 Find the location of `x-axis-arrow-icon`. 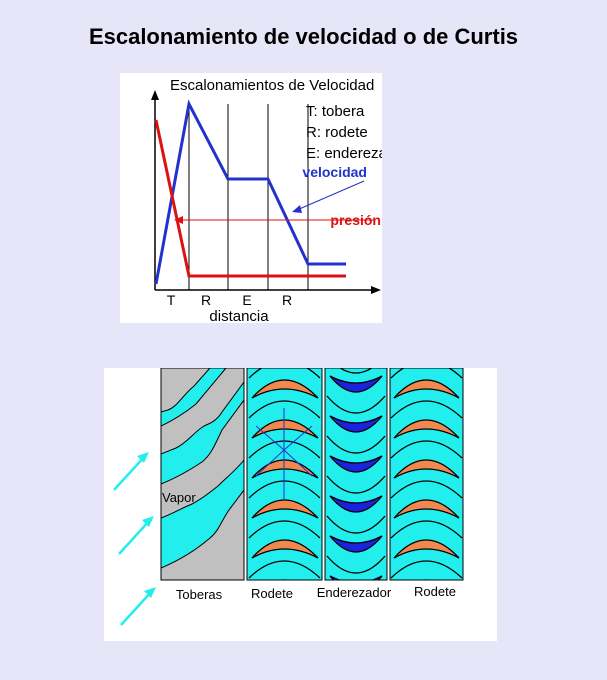

x-axis-arrow-icon is located at coordinates (376, 290).